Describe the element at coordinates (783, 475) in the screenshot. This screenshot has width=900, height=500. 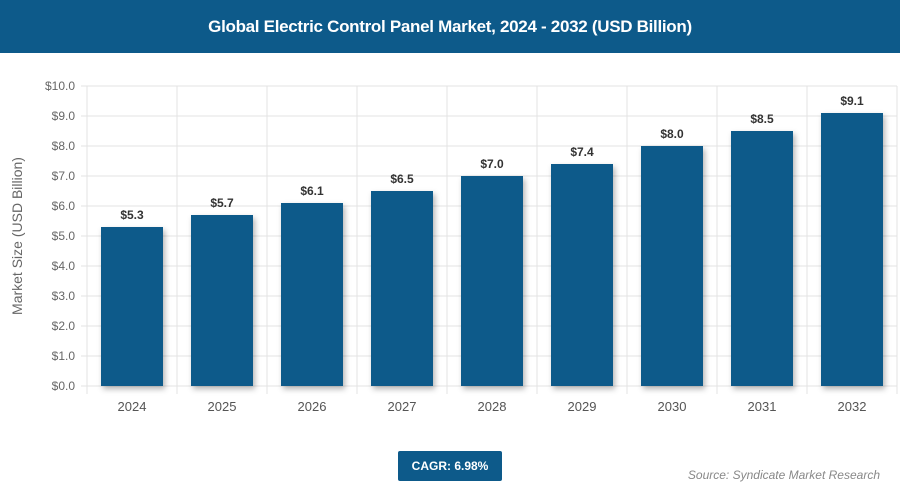
I see `source-note: Source: Syndicate Market Research` at that location.